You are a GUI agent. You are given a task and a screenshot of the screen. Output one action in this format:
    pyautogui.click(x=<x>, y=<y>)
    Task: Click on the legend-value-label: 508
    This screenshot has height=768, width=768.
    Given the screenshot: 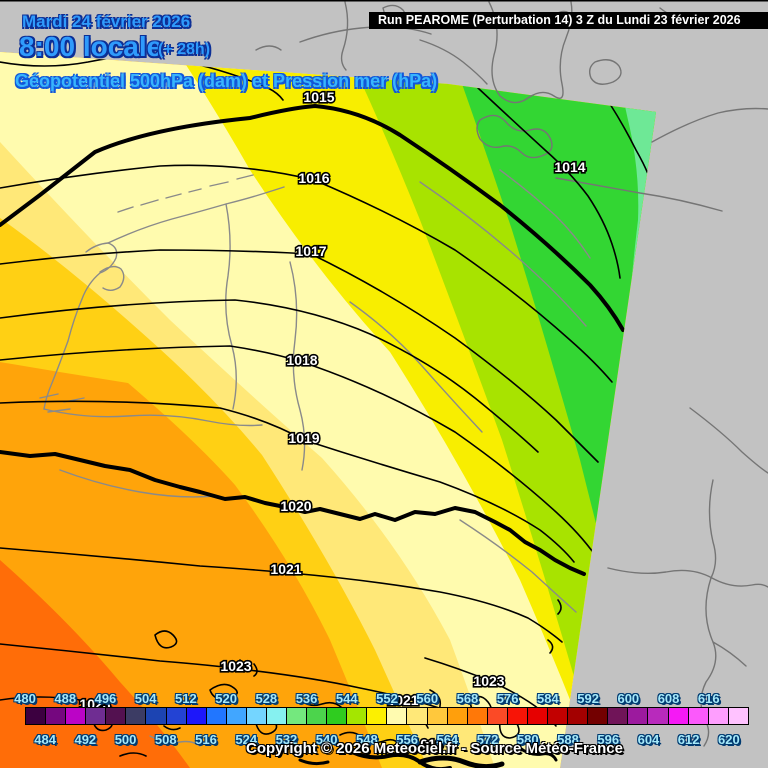 What is the action you would take?
    pyautogui.click(x=165, y=739)
    